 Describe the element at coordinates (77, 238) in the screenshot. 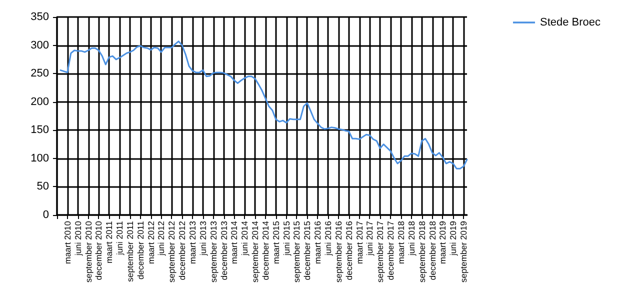

I see `x-tick-label: juni 2010` at that location.